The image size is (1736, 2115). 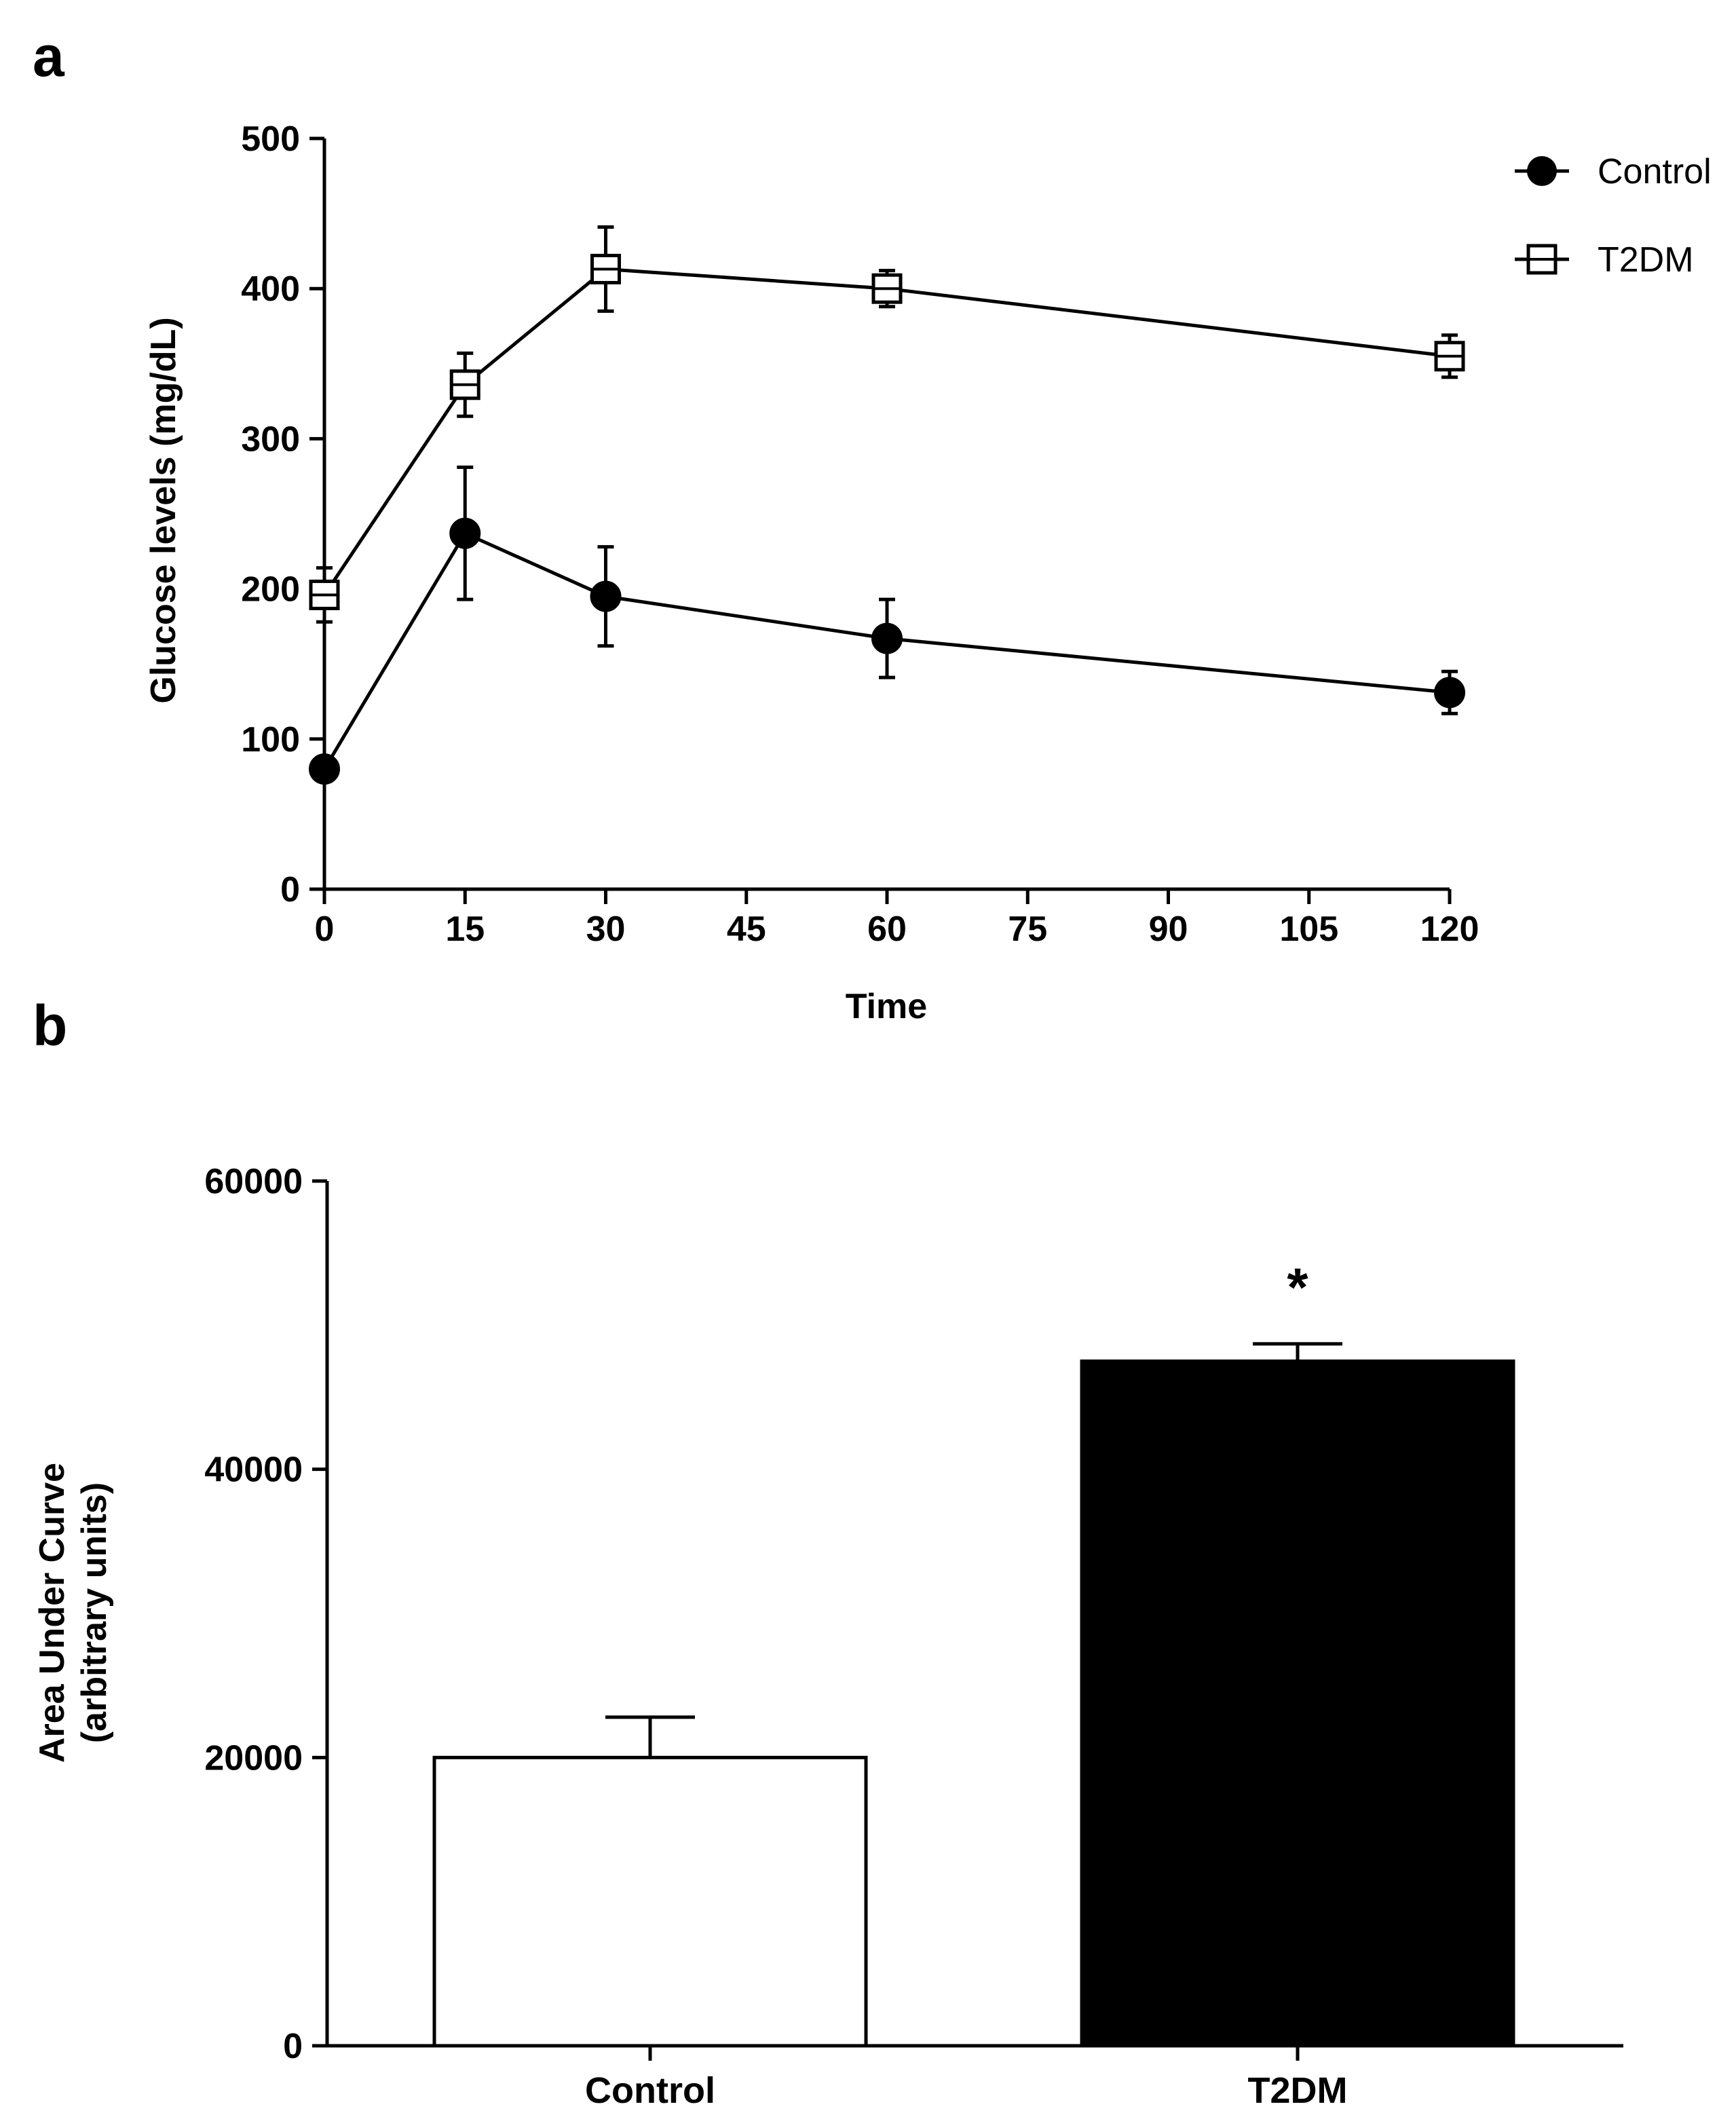 What do you see at coordinates (94, 1612) in the screenshot?
I see `panel-b-y-axis-label-line2: (arbitrary units)` at bounding box center [94, 1612].